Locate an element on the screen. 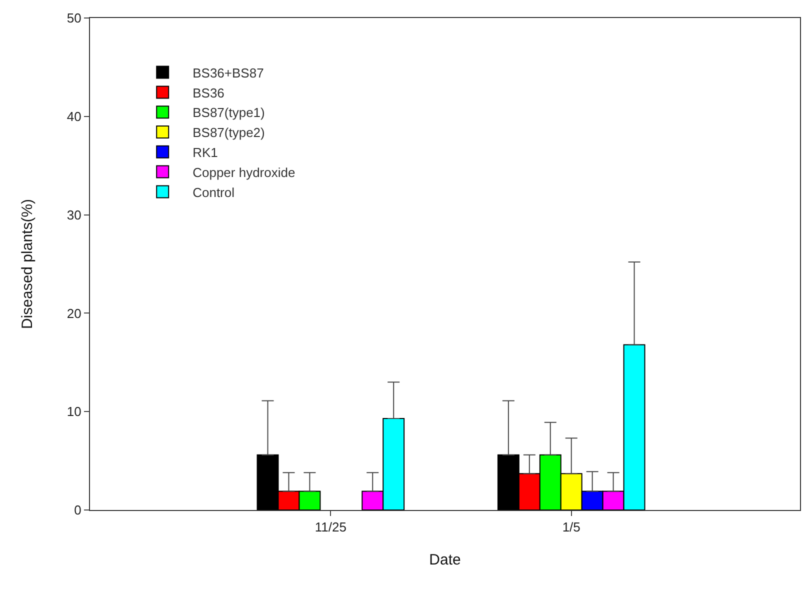 Image resolution: width=804 pixels, height=595 pixels. y-tick-label: 10 is located at coordinates (74, 412).